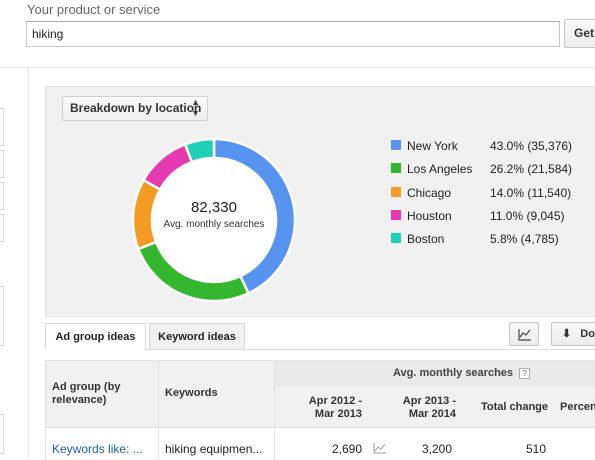 The width and height of the screenshot is (595, 460). Describe the element at coordinates (577, 407) in the screenshot. I see `column-header-percent-change: Percen` at that location.